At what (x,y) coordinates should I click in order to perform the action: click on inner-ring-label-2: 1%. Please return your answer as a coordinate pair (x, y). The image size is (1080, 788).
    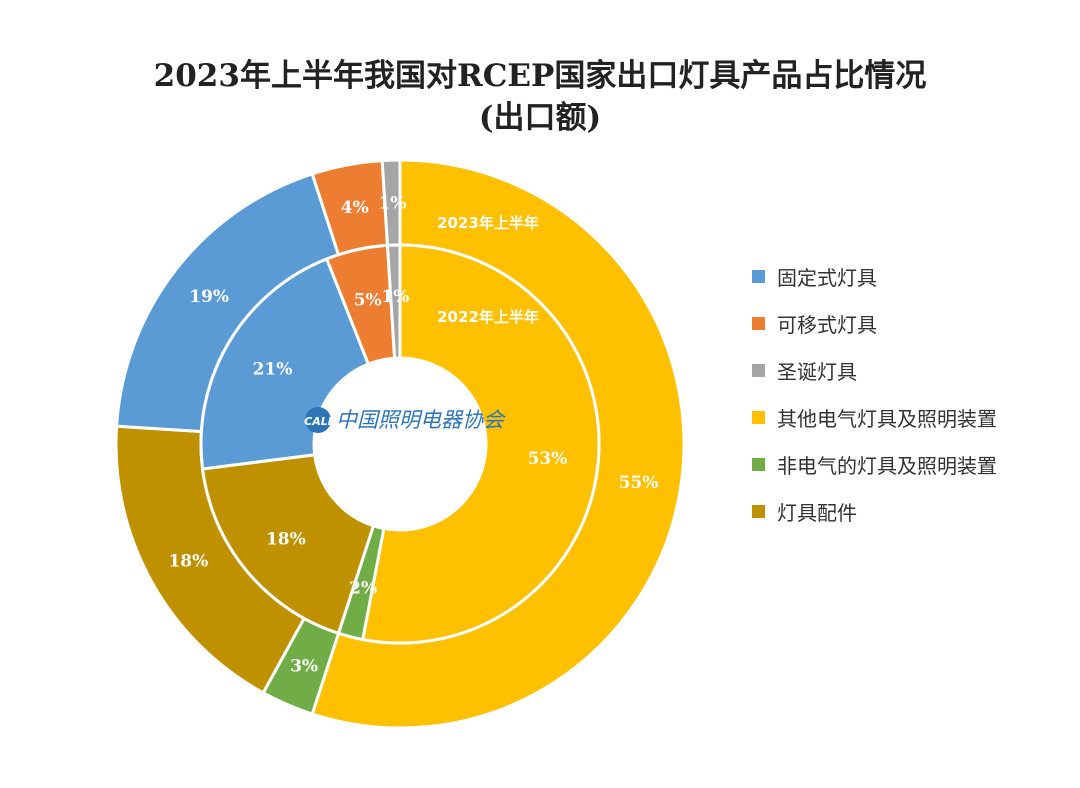
    Looking at the image, I should click on (395, 297).